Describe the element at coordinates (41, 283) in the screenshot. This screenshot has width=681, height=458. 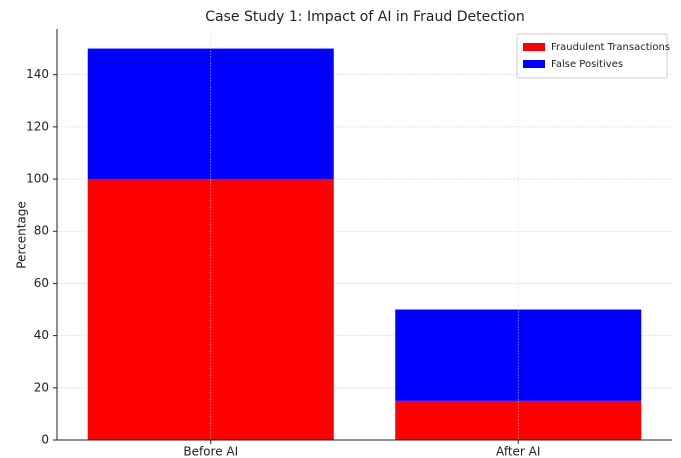
I see `y-tick-label: 60` at that location.